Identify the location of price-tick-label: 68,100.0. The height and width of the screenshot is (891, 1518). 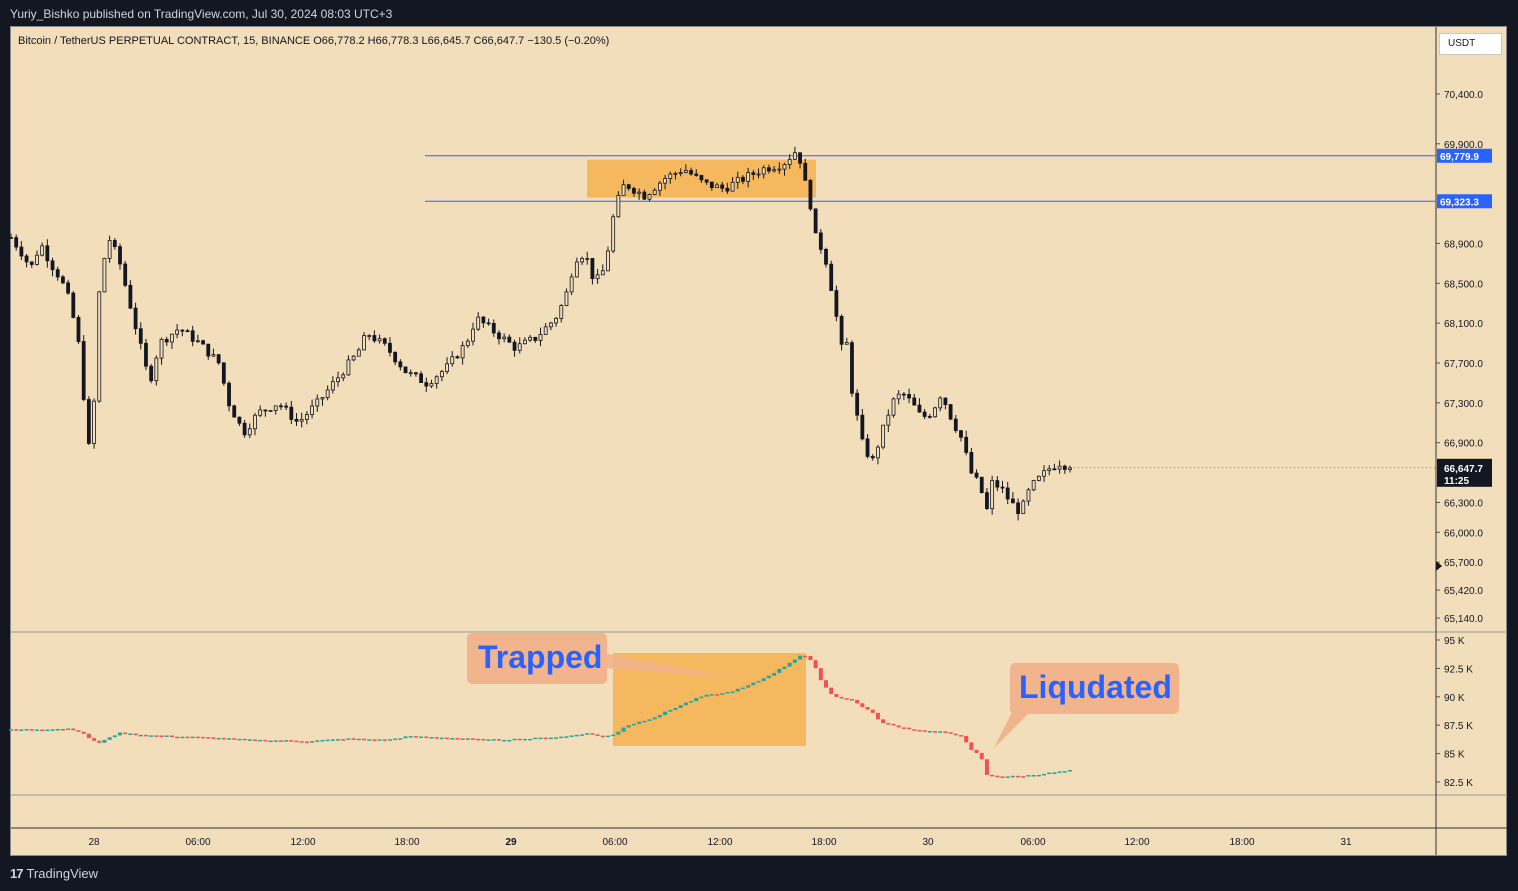
(1463, 324).